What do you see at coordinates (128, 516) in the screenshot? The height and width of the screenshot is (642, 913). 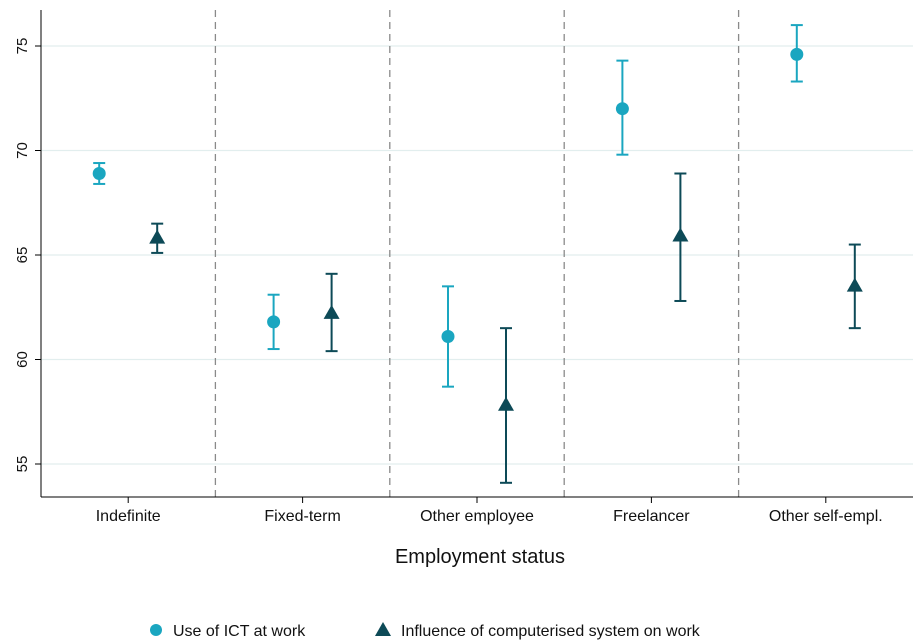 I see `x-tick-label: Indefinite` at bounding box center [128, 516].